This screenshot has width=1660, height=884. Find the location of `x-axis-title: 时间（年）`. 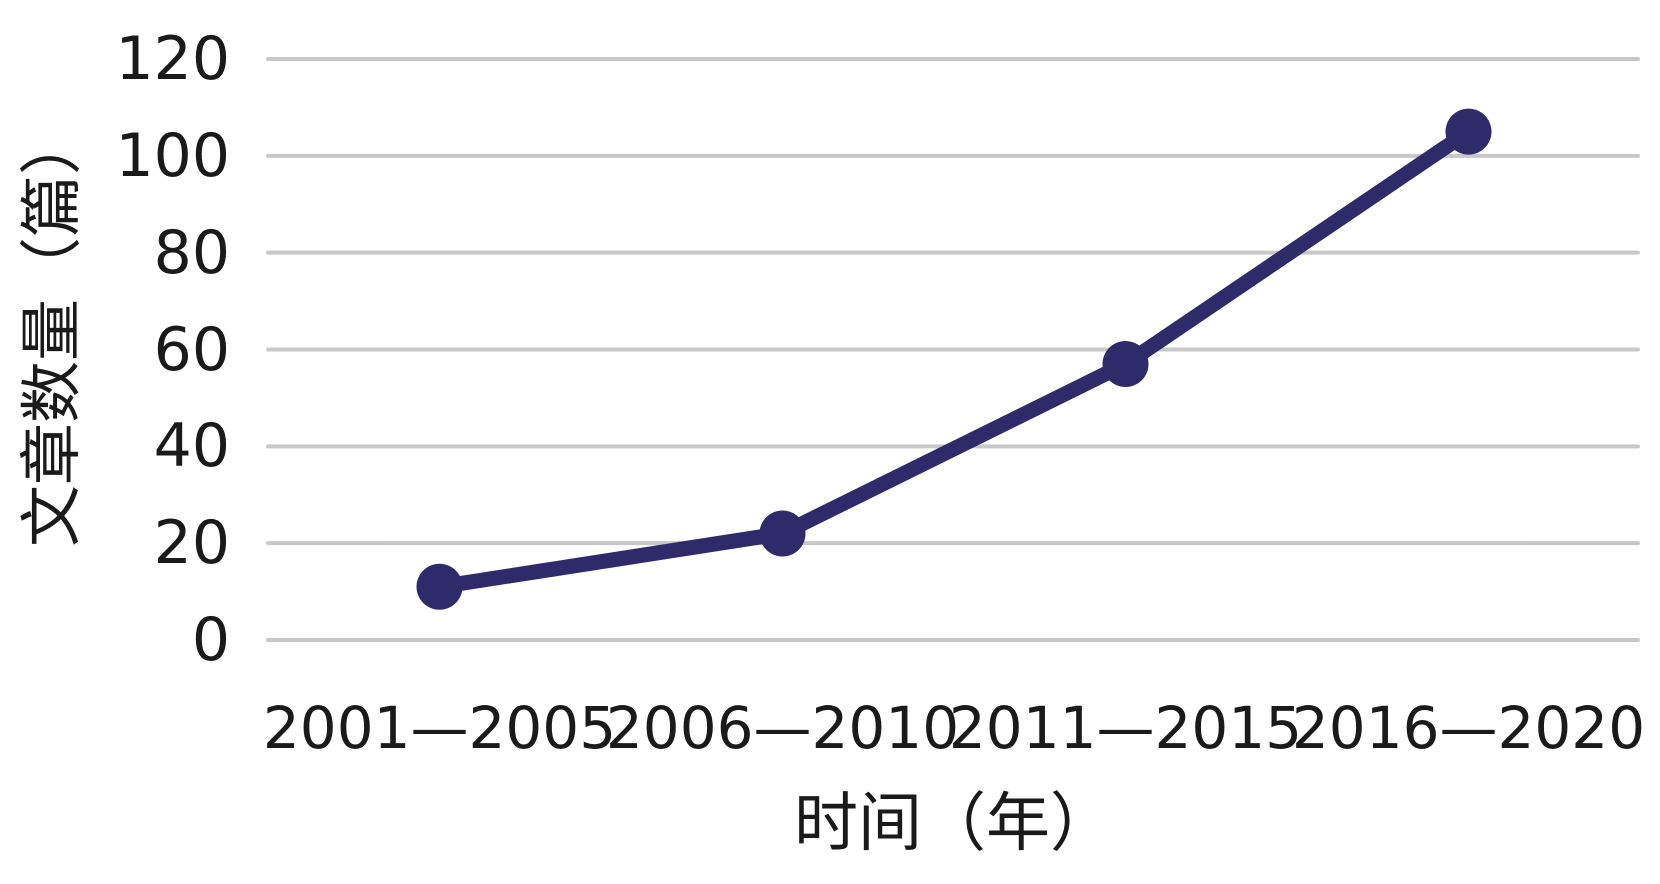

x-axis-title: 时间（年） is located at coordinates (954, 824).